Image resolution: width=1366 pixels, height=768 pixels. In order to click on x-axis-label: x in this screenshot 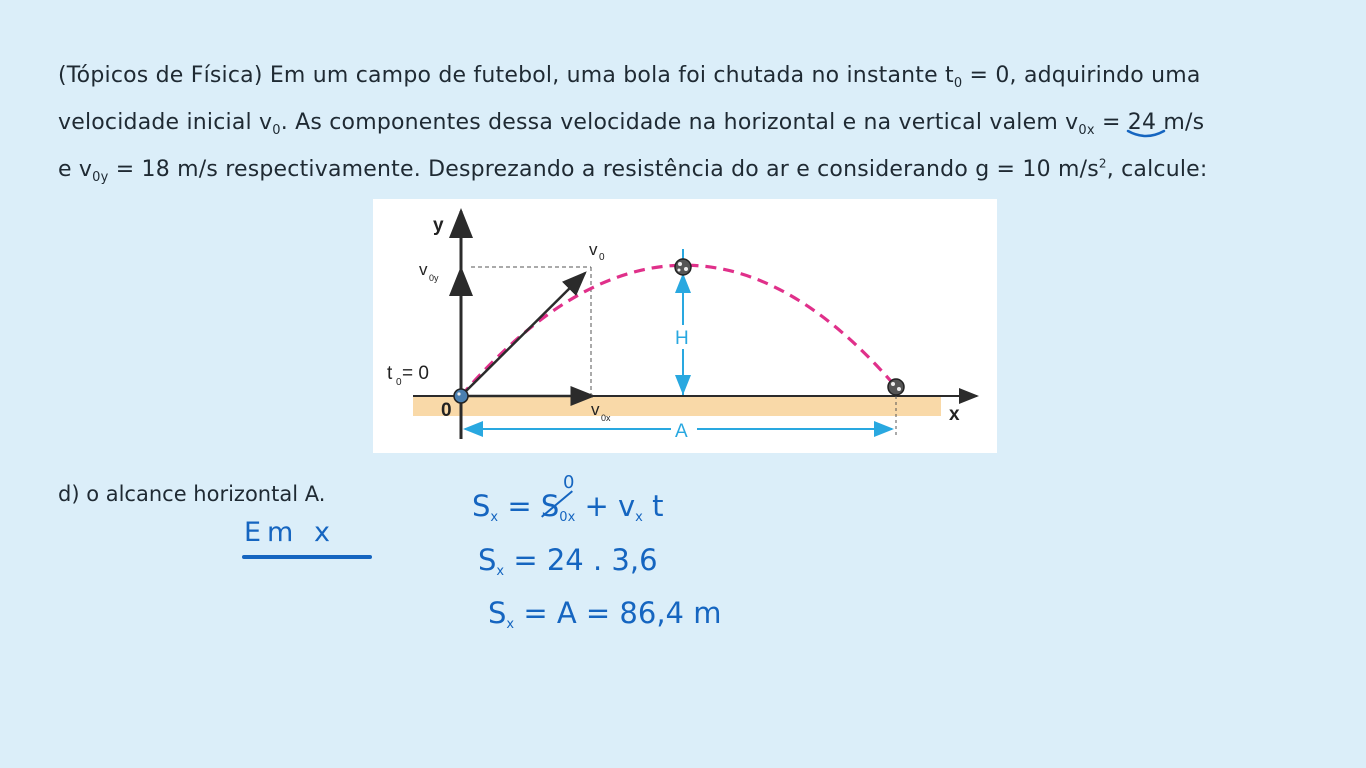, I will do `click(954, 414)`.